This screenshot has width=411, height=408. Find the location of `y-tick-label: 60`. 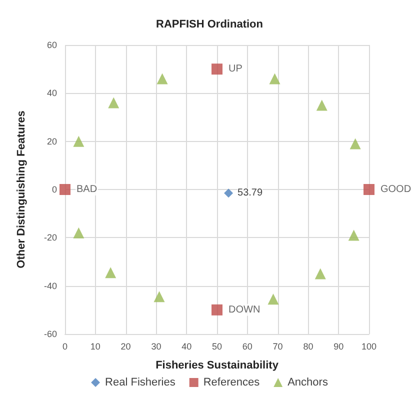

y-tick-label: 60 is located at coordinates (51, 45).